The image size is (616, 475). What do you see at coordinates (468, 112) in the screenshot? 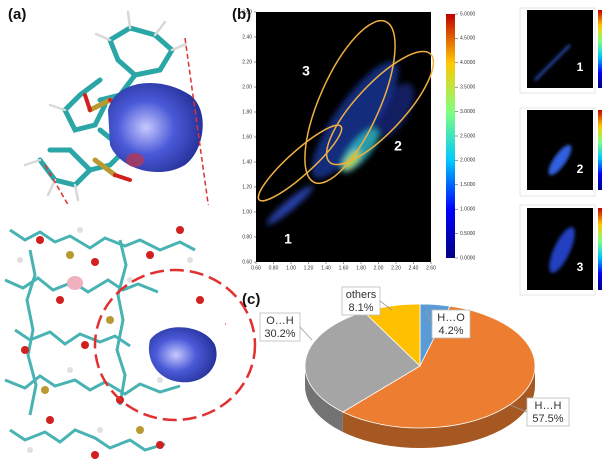
I see `colorbar-tick-label: 3.0000` at bounding box center [468, 112].